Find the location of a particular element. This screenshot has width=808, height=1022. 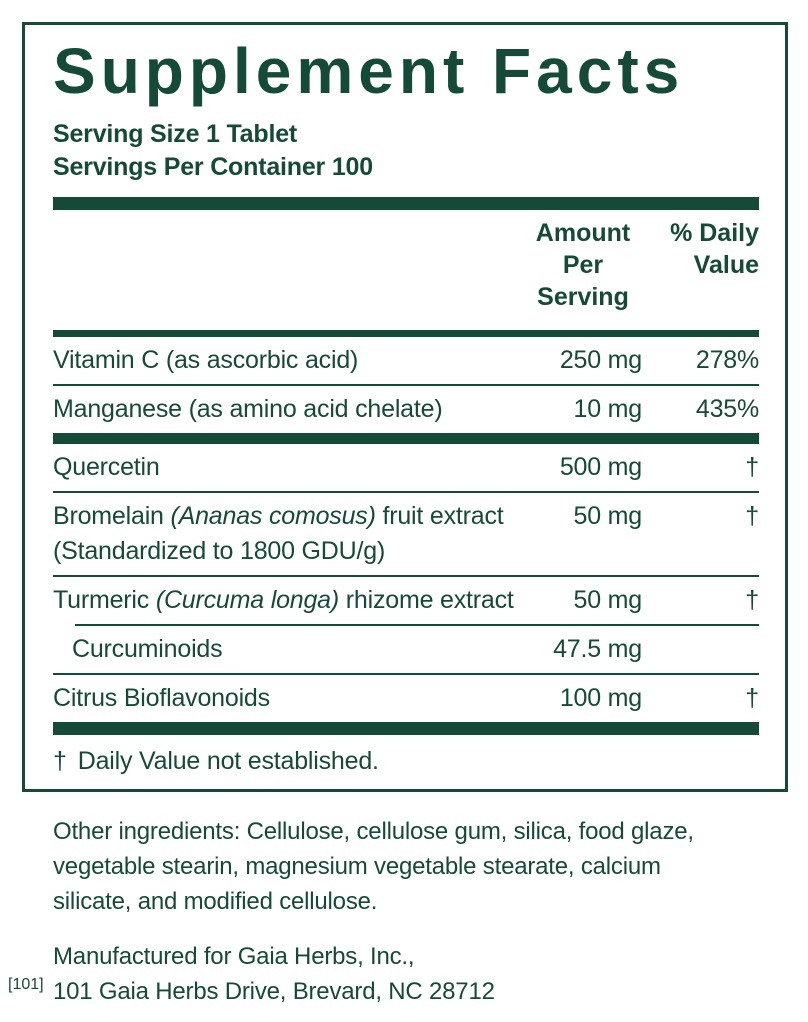

ingredient-name: Citrus Bioflavonoids is located at coordinates (288, 698).